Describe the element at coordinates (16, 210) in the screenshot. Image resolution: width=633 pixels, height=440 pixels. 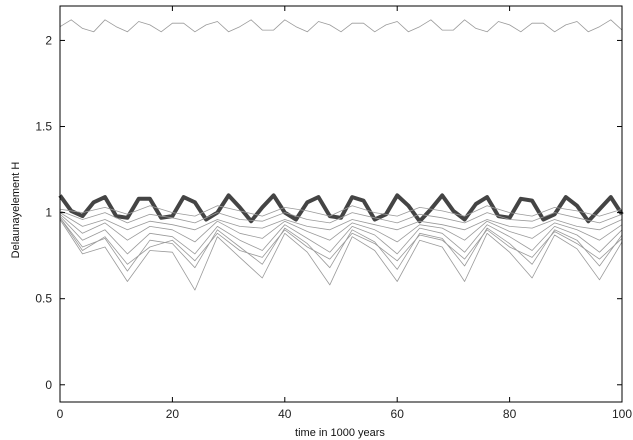
I see `y-axis-label: Delaunayelement H` at that location.